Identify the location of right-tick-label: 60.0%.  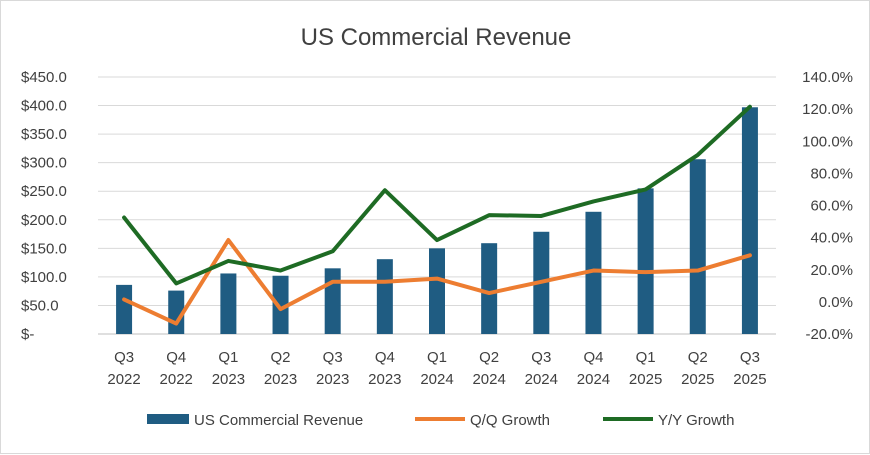
(831, 206).